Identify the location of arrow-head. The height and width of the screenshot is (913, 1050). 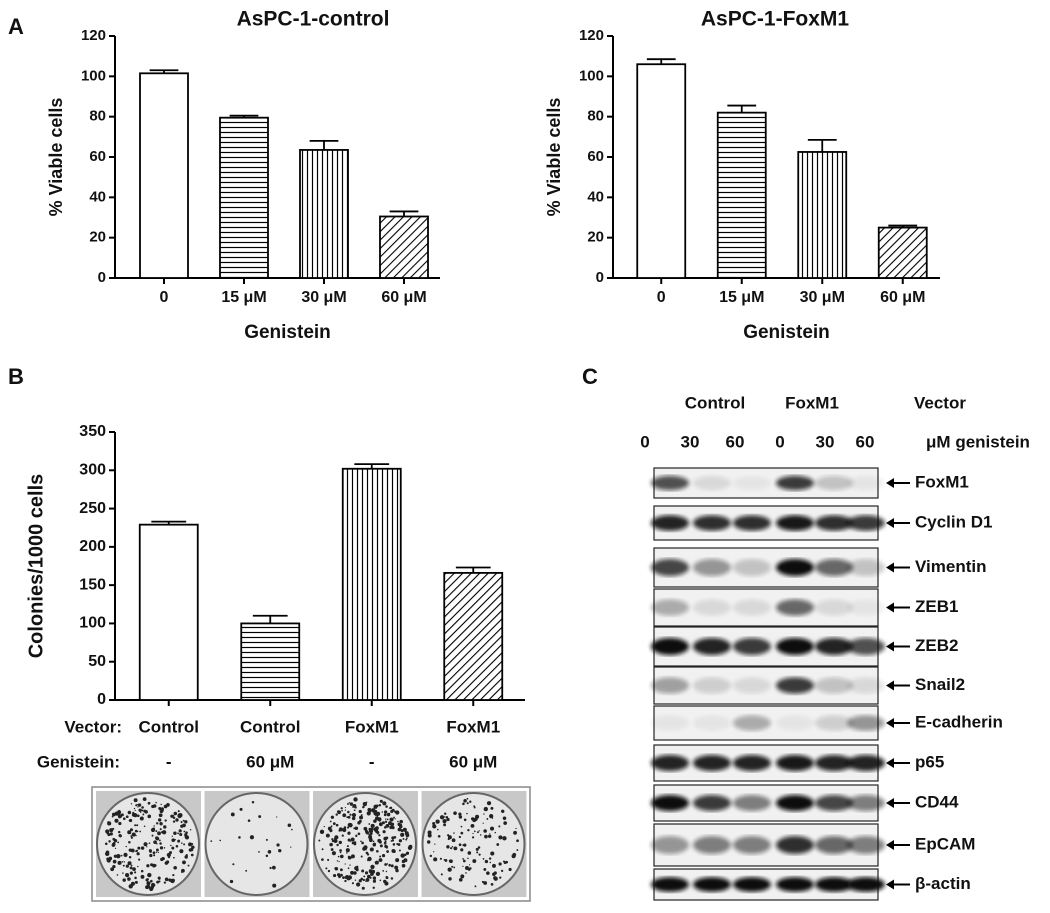
(890, 845).